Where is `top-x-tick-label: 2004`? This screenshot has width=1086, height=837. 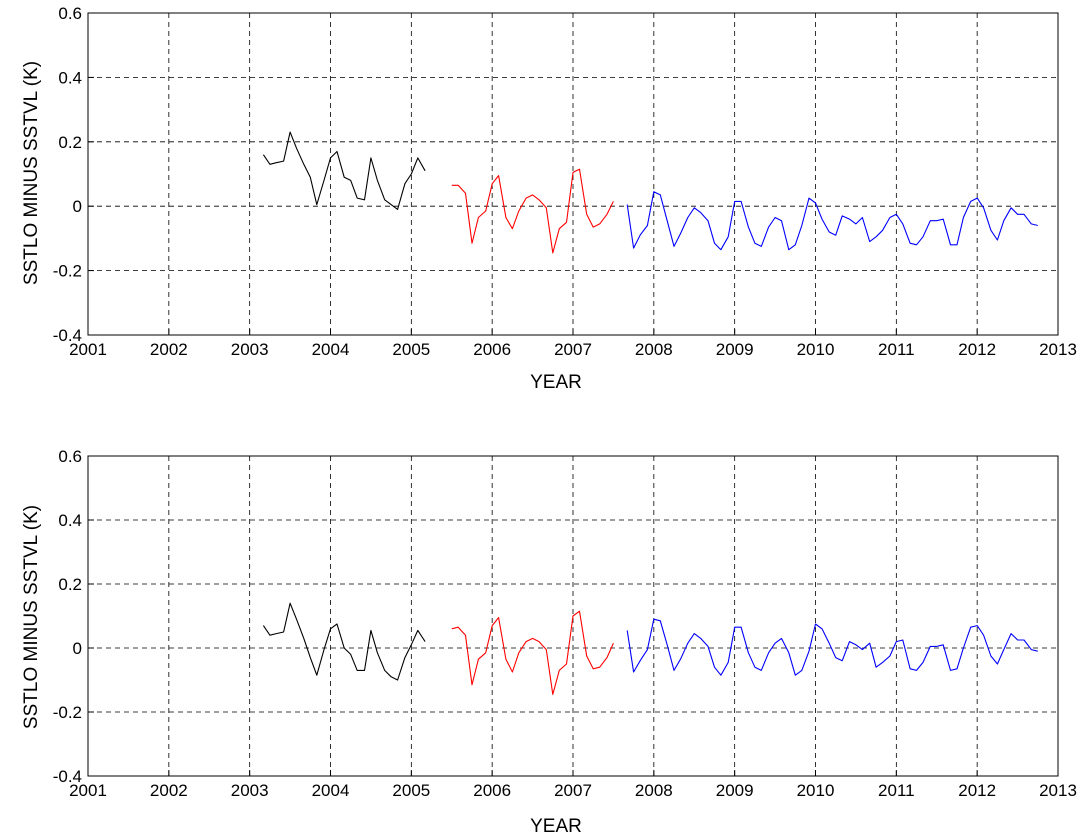 top-x-tick-label: 2004 is located at coordinates (331, 349).